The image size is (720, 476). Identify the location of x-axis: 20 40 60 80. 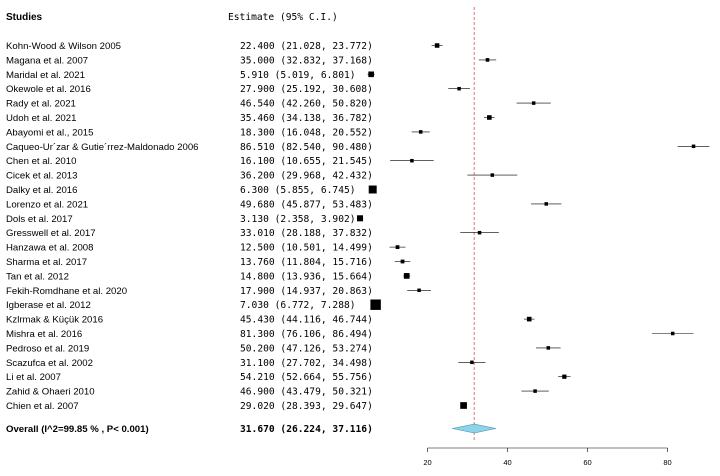
(547, 457).